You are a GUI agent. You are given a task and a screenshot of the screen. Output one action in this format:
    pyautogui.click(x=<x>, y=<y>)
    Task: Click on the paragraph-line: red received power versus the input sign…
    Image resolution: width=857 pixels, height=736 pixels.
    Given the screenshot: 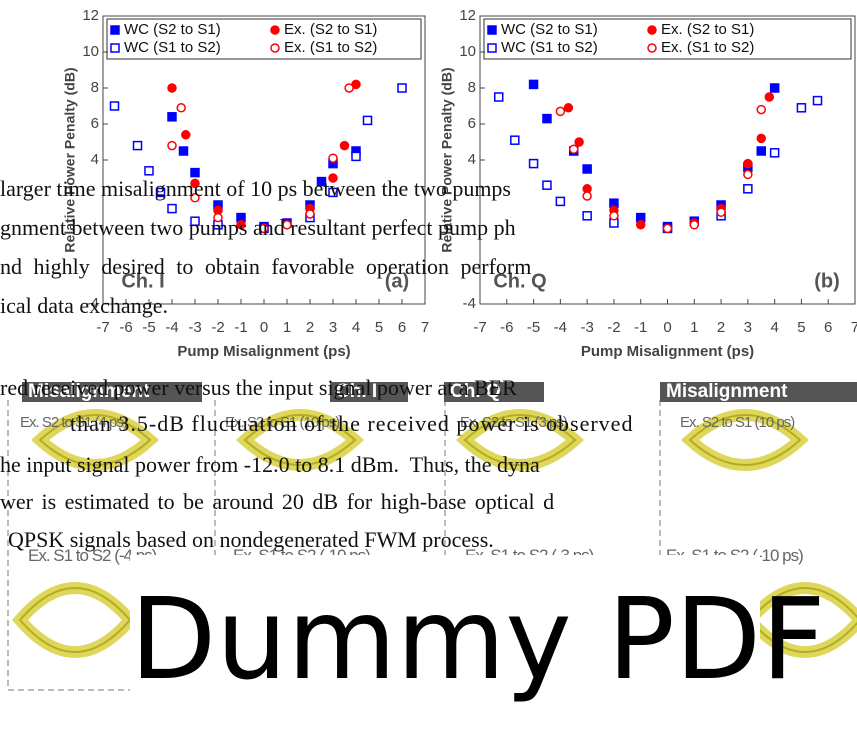 What is the action you would take?
    pyautogui.click(x=258, y=387)
    